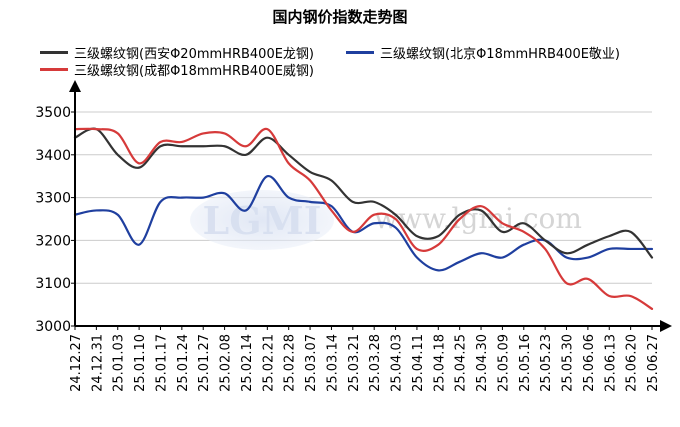  What do you see at coordinates (226, 363) in the screenshot?
I see `x-tick-label: 25.02.08` at bounding box center [226, 363].